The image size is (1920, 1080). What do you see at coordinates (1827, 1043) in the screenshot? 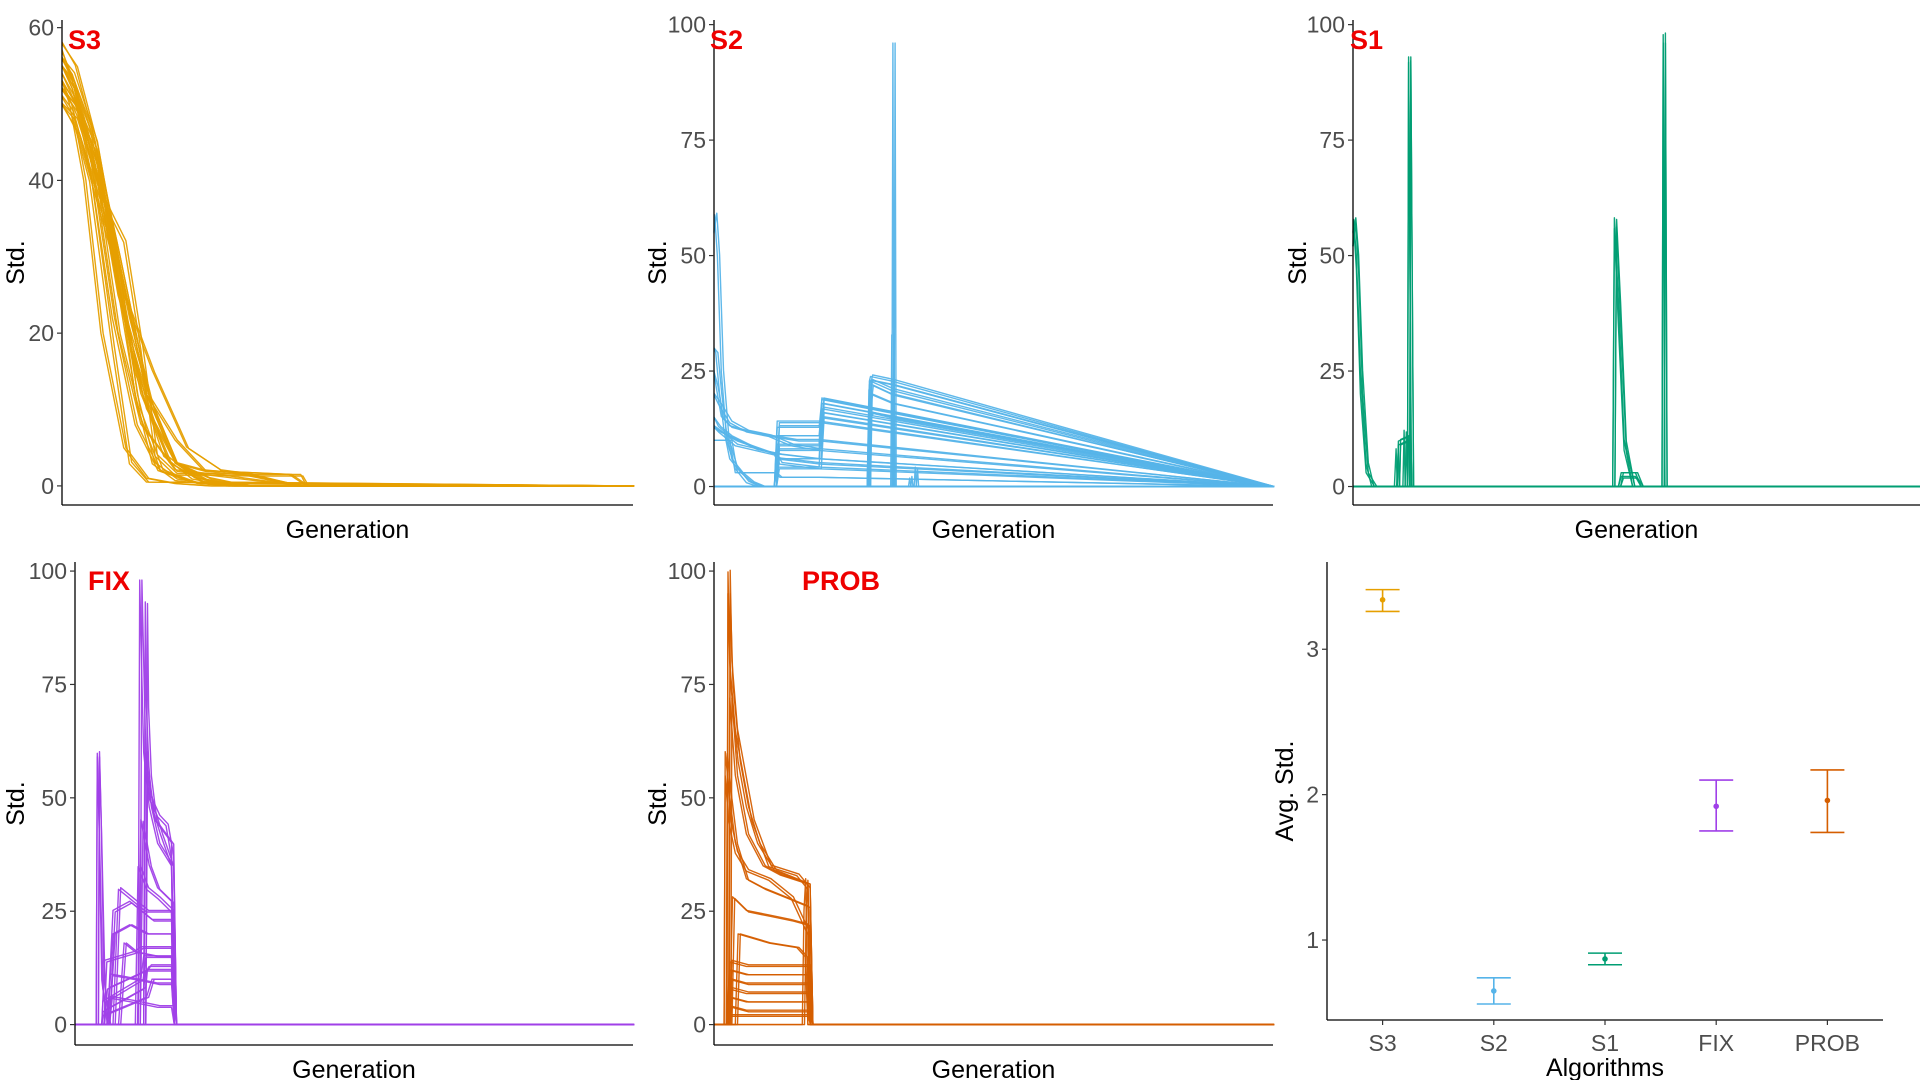
I see `x-tick-label-PROB: PROB` at bounding box center [1827, 1043].